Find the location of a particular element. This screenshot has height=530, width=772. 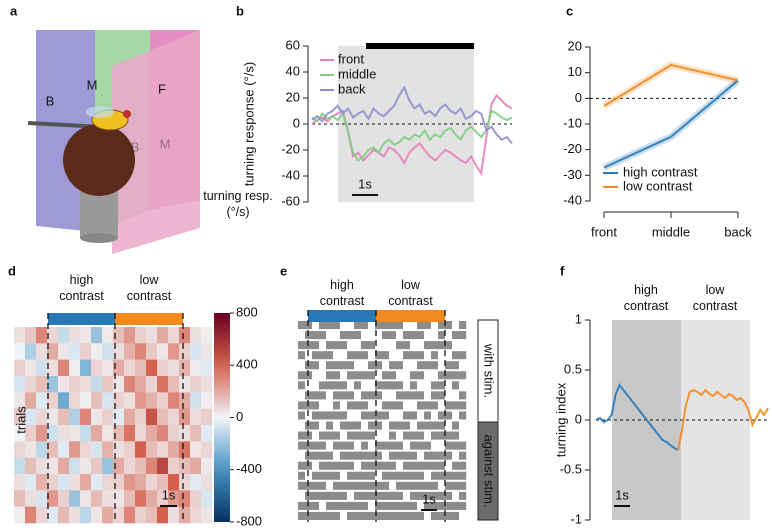

panel-letter: d is located at coordinates (12, 270).